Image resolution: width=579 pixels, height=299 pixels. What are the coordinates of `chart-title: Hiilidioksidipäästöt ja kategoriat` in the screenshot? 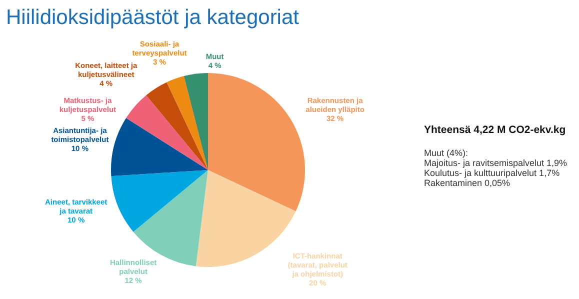 It's located at (153, 17).